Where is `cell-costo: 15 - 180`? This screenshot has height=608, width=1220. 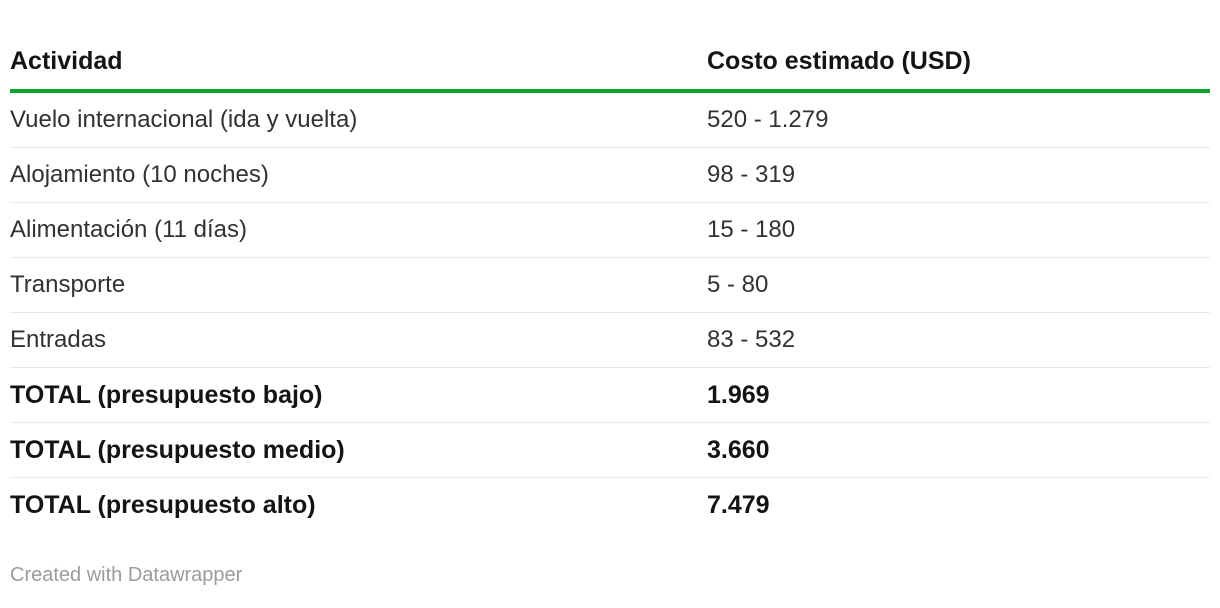
cell-costo: 15 - 180 is located at coordinates (751, 229).